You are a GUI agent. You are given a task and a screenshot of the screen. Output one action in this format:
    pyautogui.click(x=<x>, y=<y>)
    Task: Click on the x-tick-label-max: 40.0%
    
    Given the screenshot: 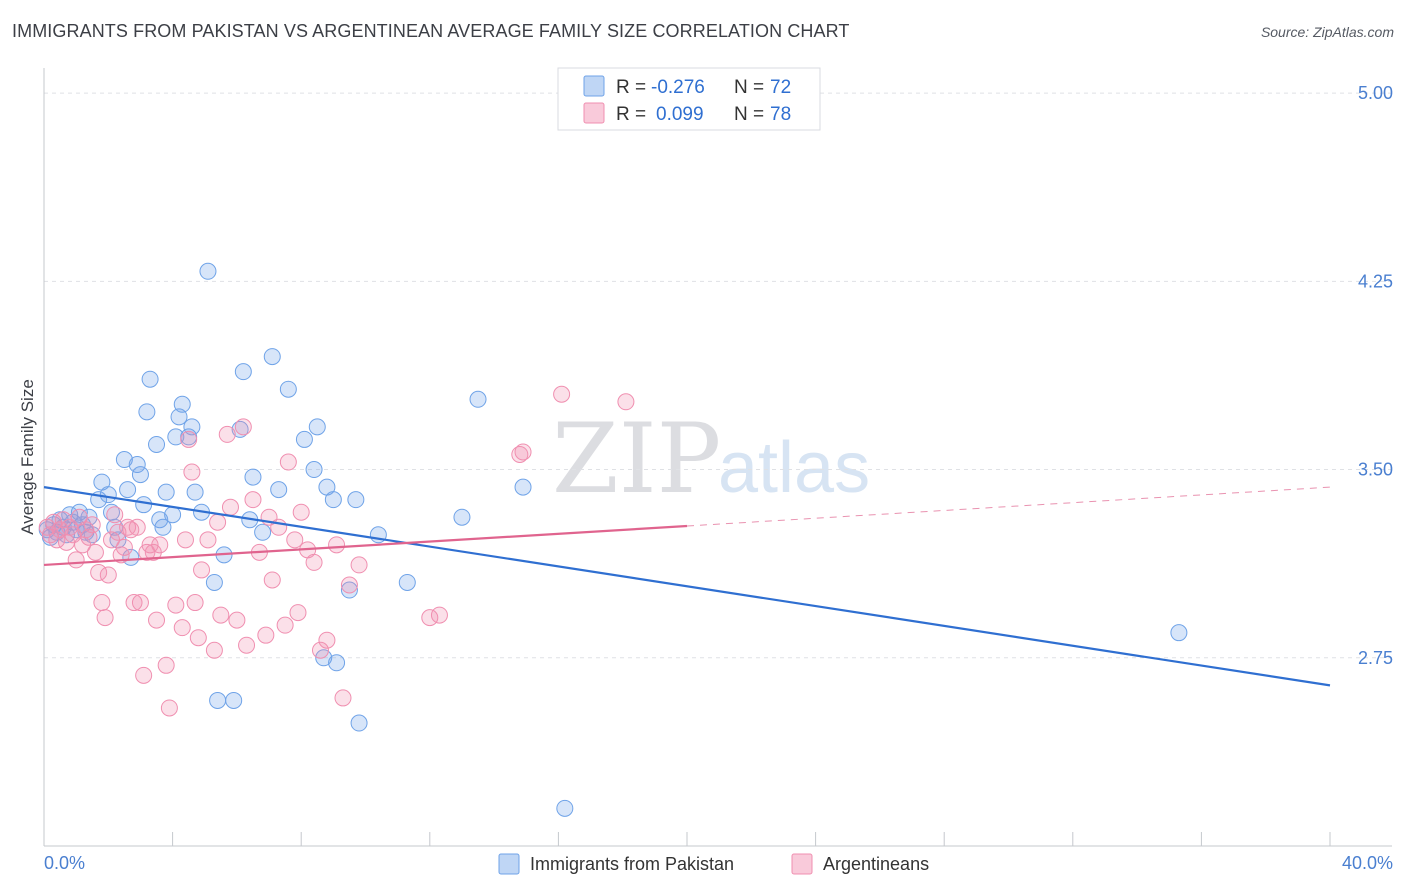 What is the action you would take?
    pyautogui.click(x=1367, y=863)
    